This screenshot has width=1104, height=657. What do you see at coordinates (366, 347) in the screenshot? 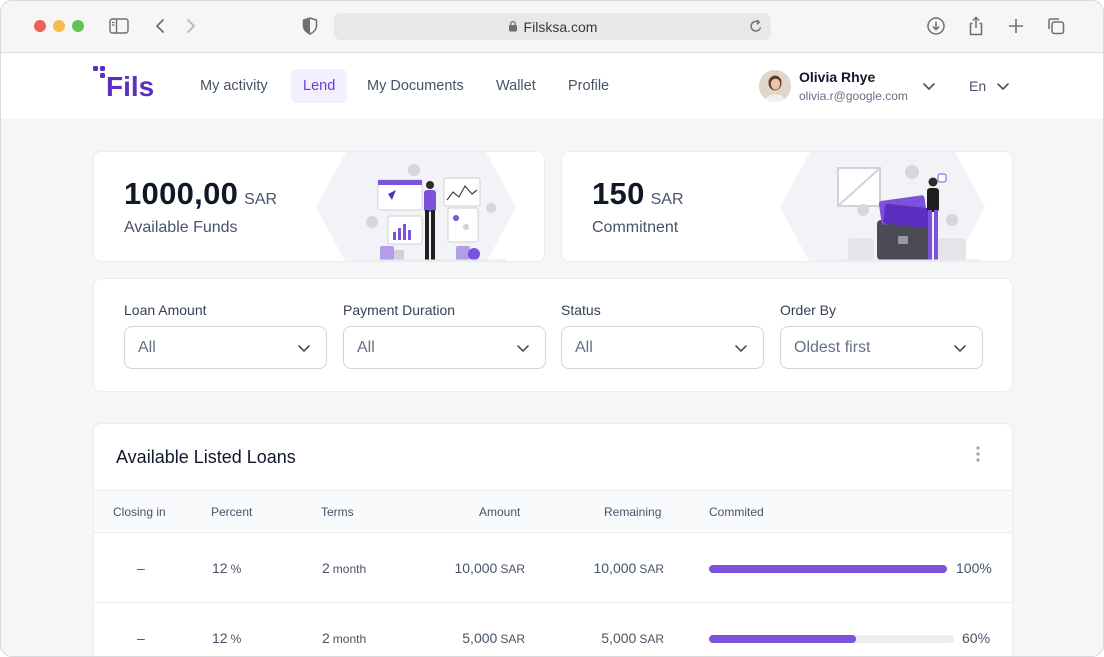
I see `payment-duration-value: All` at bounding box center [366, 347].